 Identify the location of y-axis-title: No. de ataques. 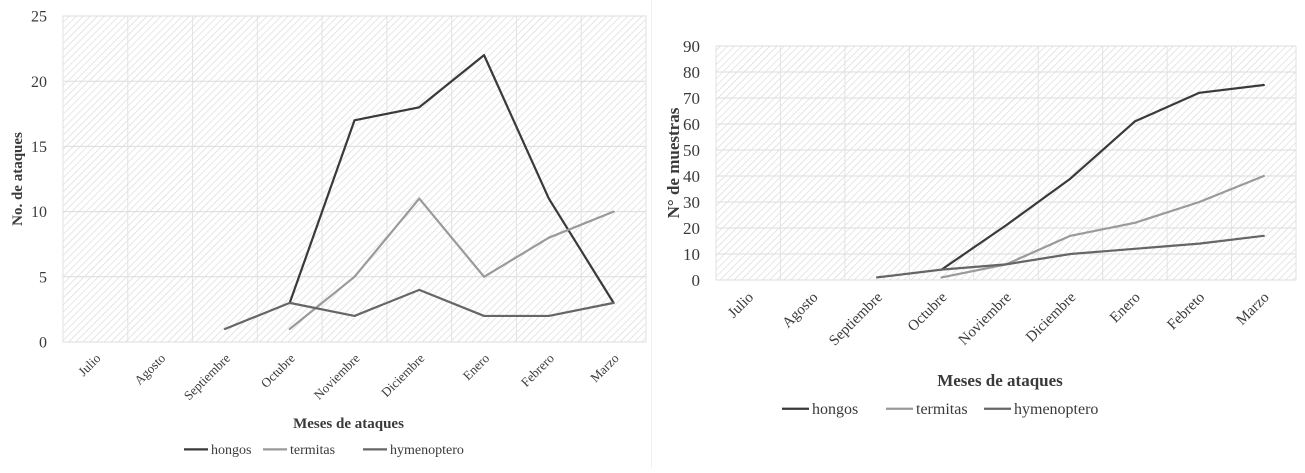
(18, 179).